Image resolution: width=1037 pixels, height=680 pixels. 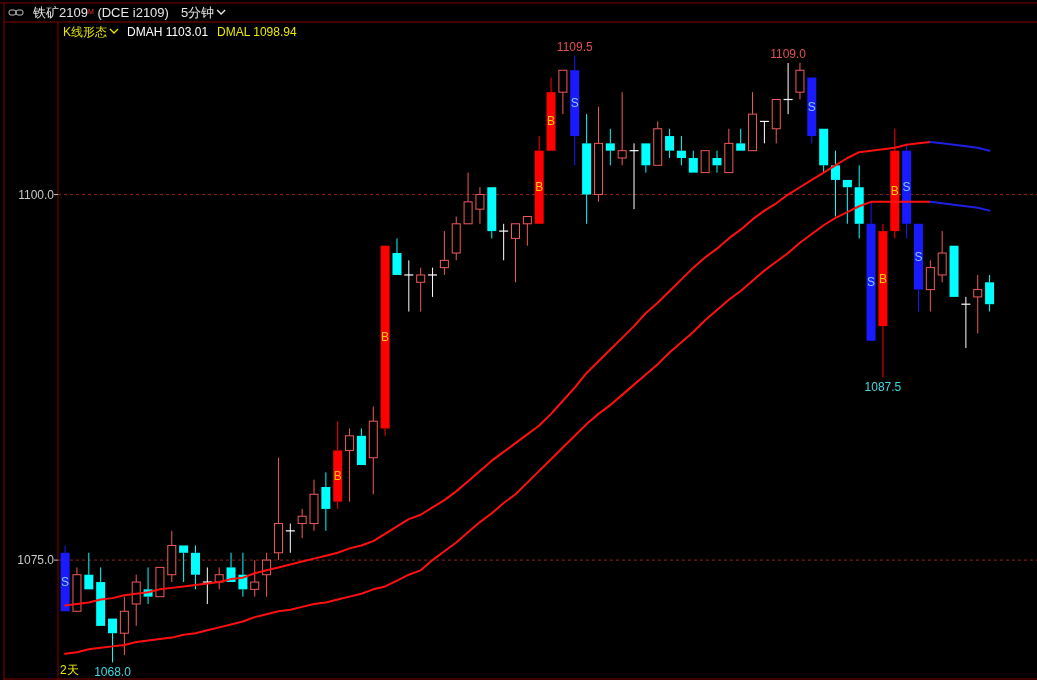 What do you see at coordinates (788, 53) in the screenshot?
I see `annotation: 1109.0` at bounding box center [788, 53].